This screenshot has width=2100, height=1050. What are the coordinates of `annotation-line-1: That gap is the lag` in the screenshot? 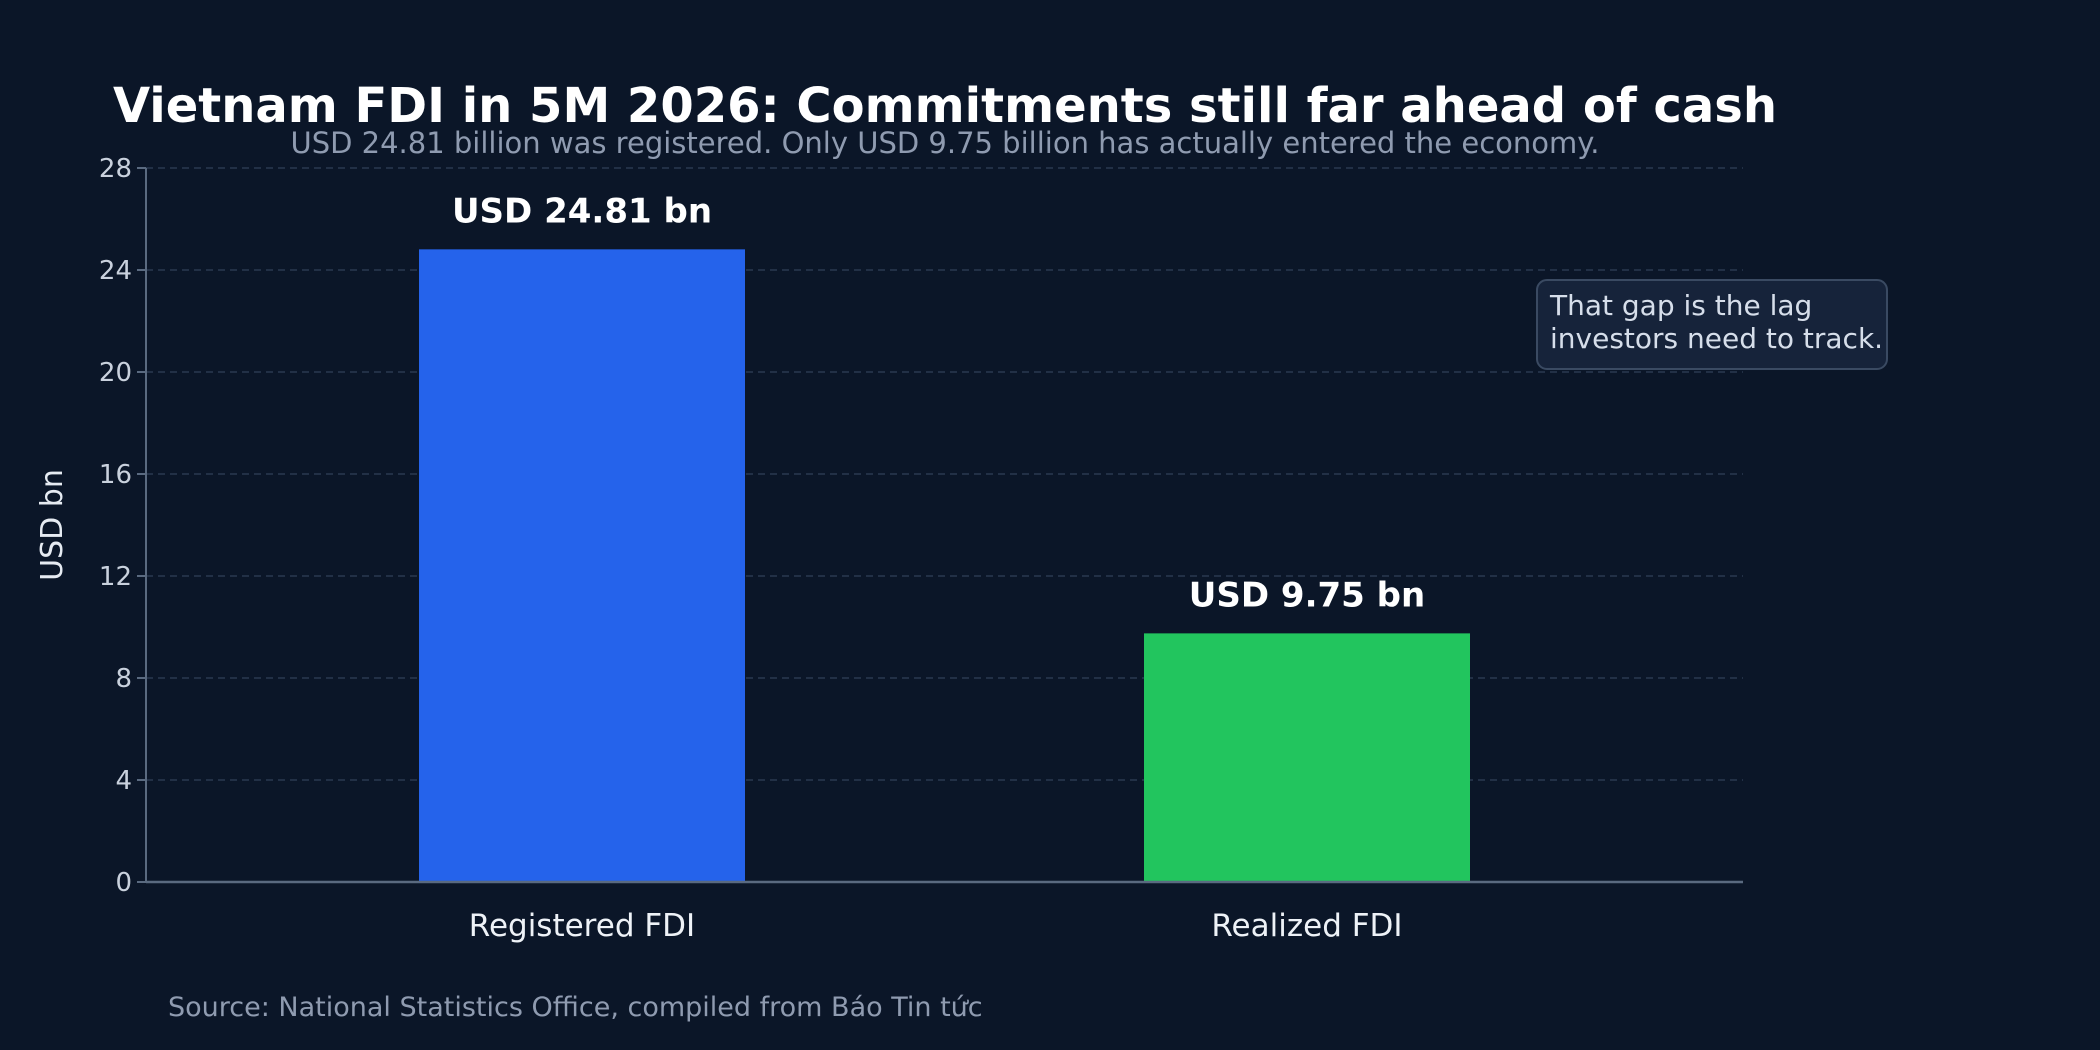 It's located at (1680, 305).